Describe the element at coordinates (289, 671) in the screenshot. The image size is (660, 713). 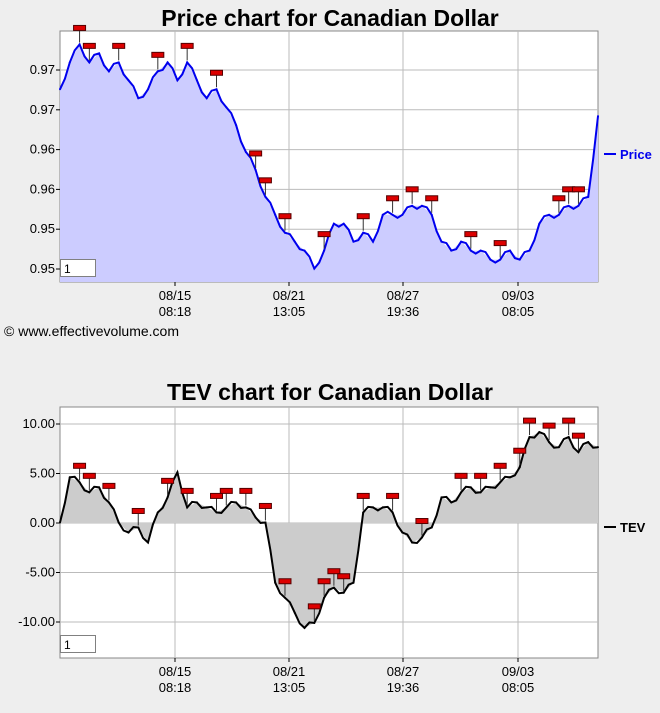
I see `x-tick-label-date: 08/21` at that location.